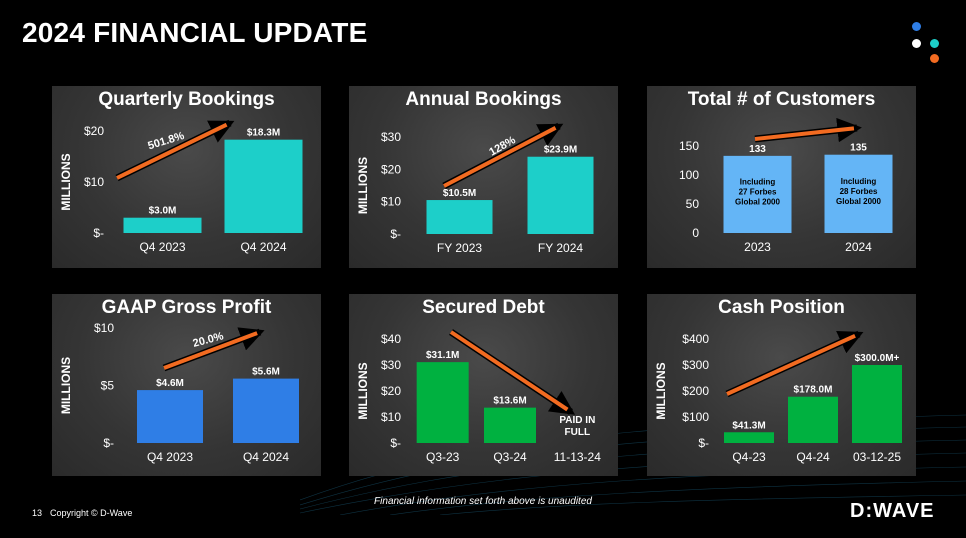  What do you see at coordinates (266, 372) in the screenshot?
I see `data-label: $5.6M` at bounding box center [266, 372].